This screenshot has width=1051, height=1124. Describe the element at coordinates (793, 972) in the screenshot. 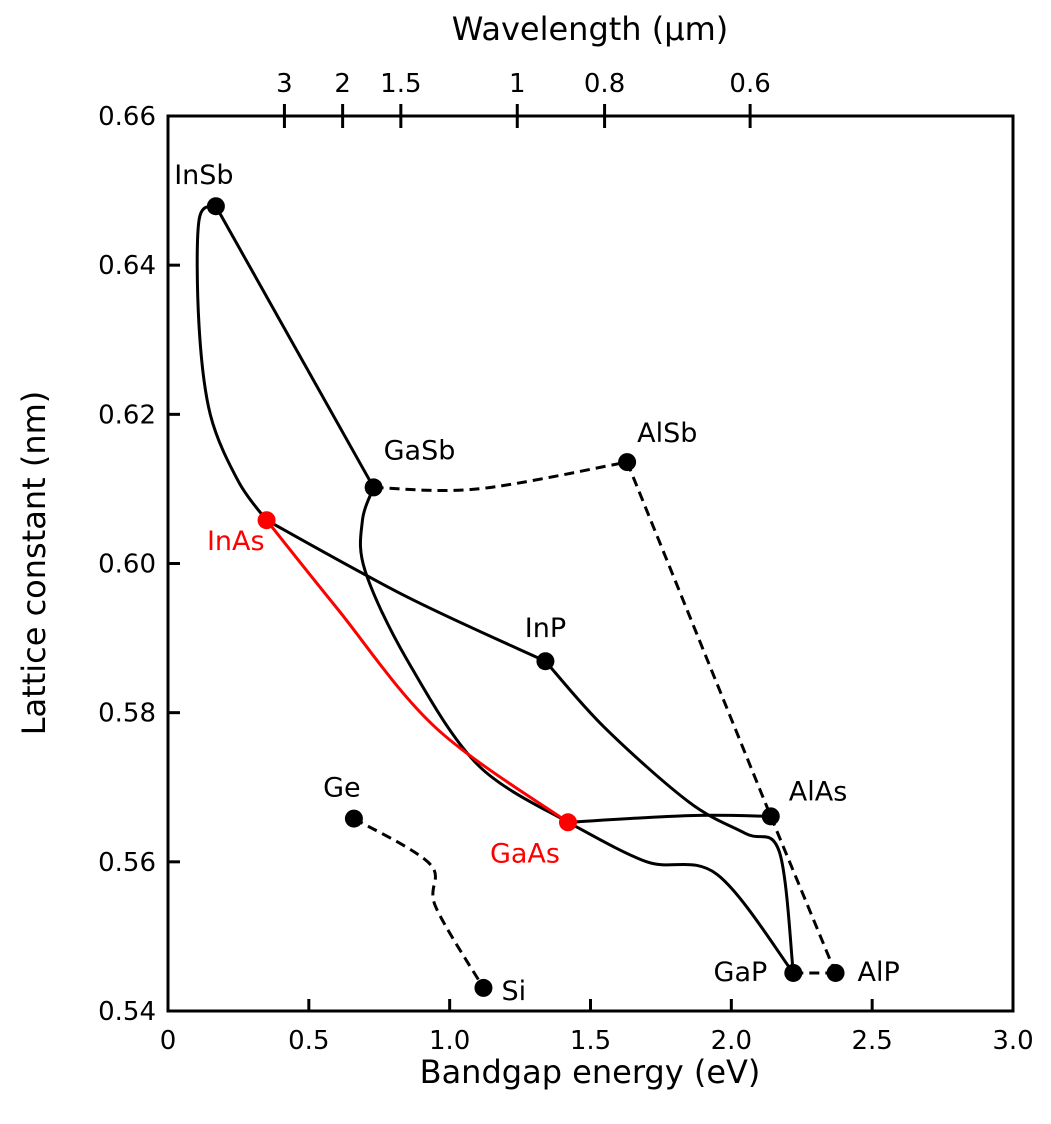

I see `point-gap` at that location.